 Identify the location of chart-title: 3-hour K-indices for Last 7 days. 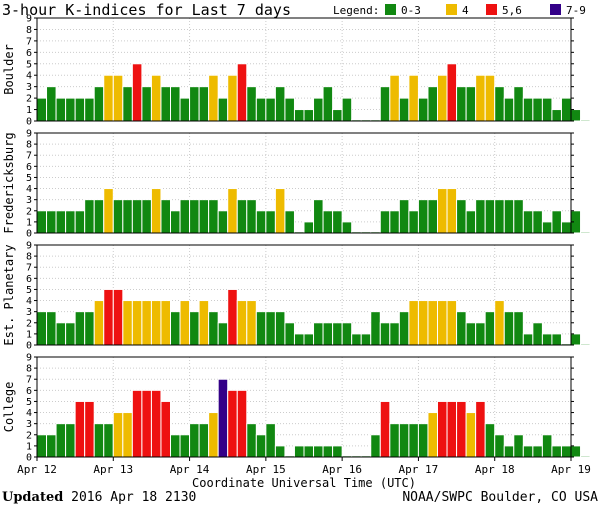
(146, 10).